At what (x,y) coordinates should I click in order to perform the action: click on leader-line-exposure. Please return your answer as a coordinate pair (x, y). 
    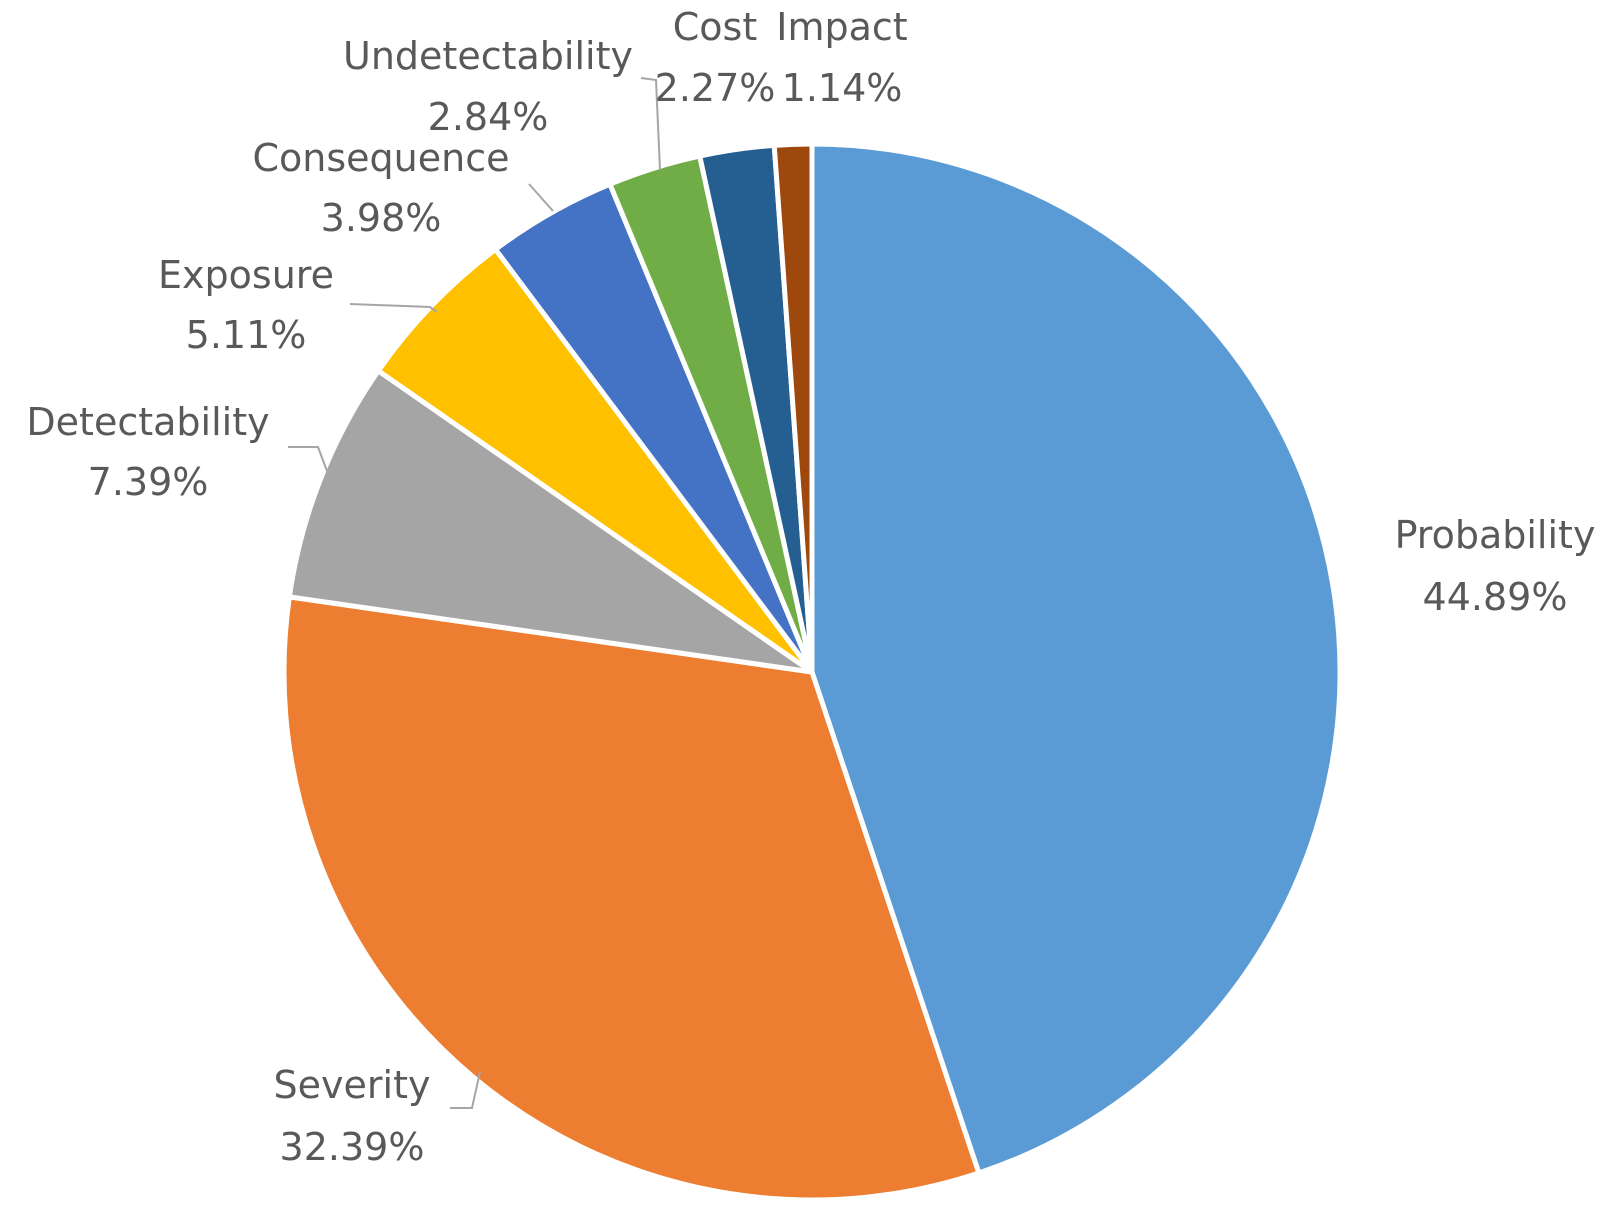
    Looking at the image, I should click on (393, 308).